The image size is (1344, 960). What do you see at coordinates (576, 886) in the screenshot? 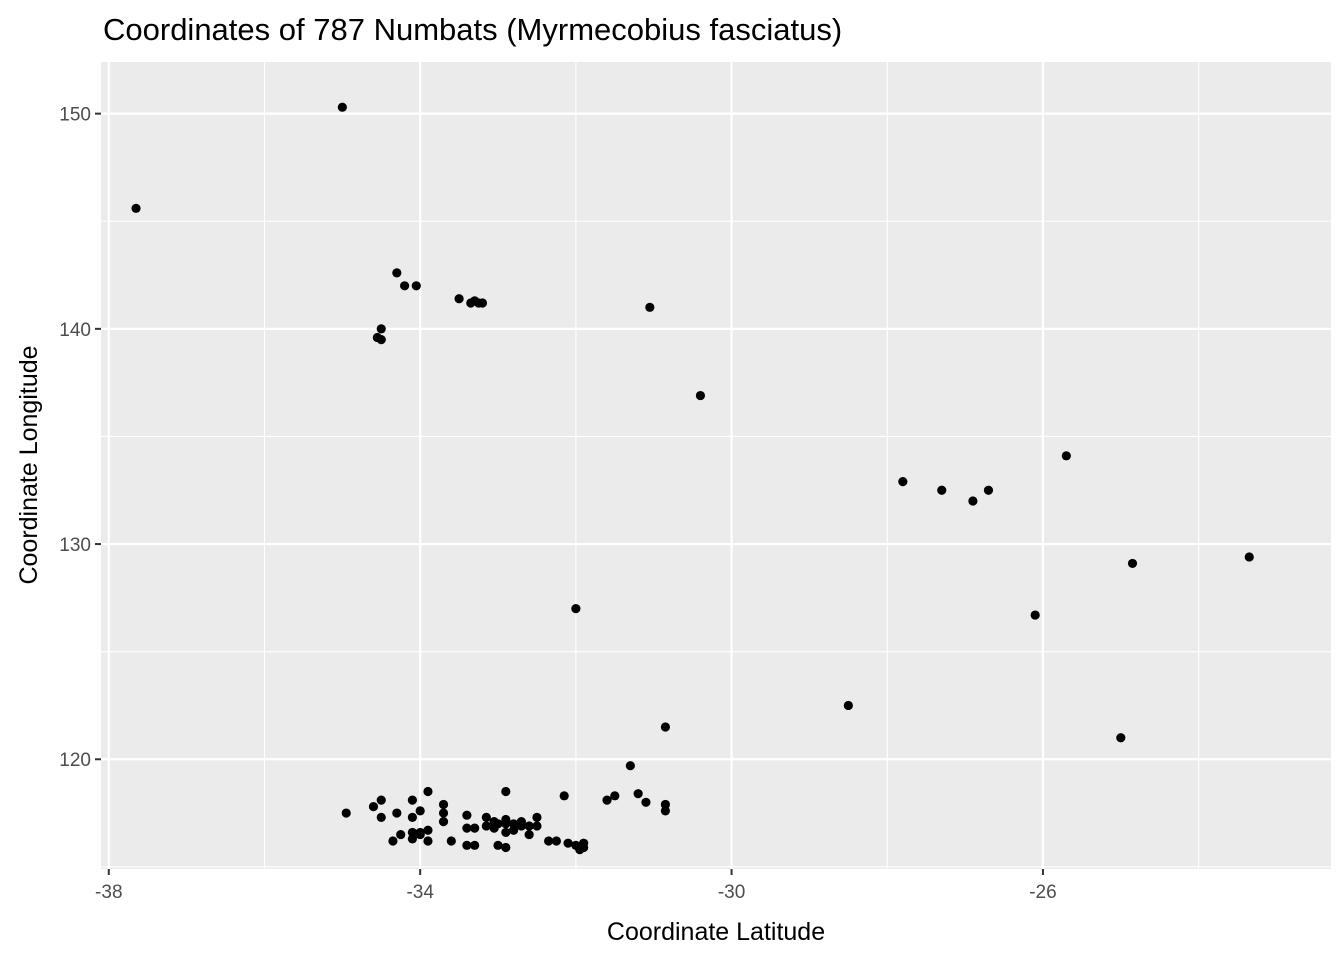
I see `x-axis: -38 -34 -30 -26` at bounding box center [576, 886].